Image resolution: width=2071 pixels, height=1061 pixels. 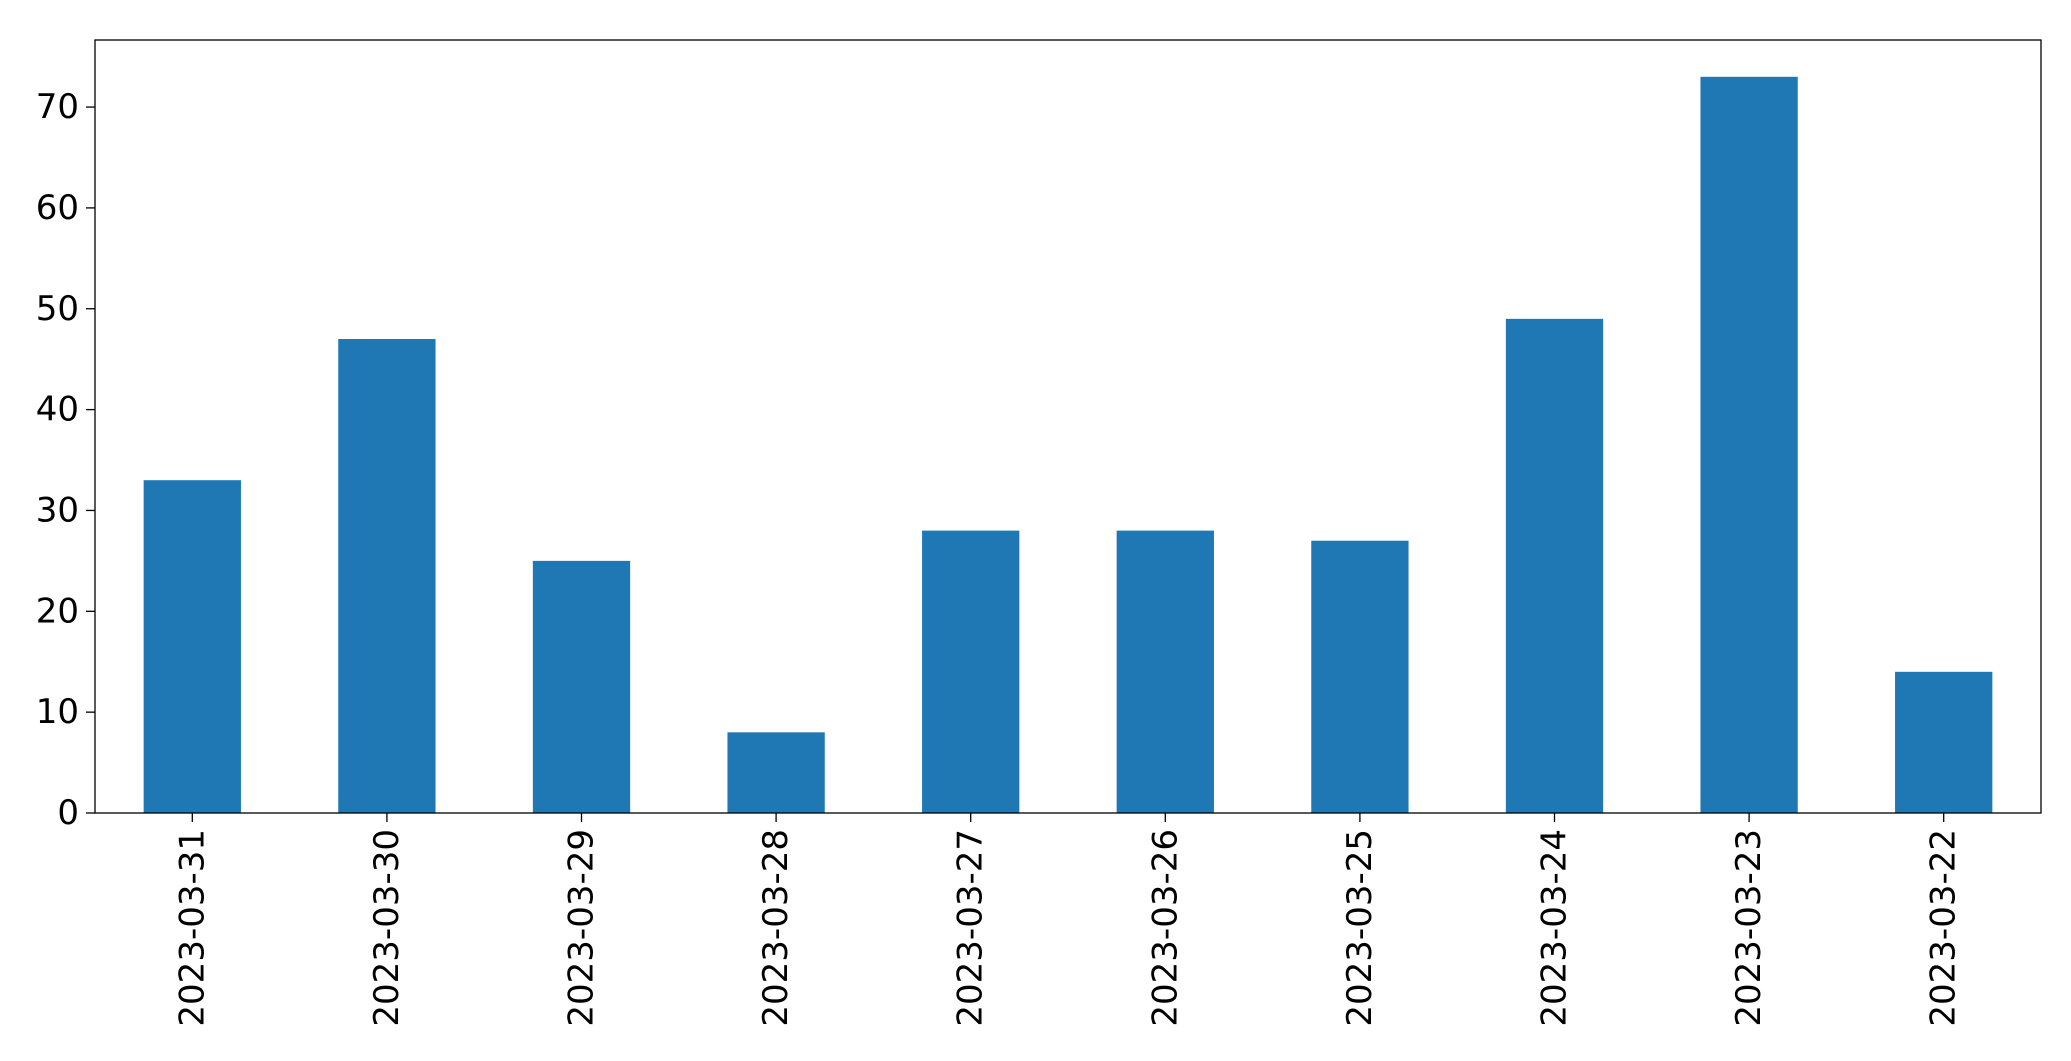 What do you see at coordinates (192, 928) in the screenshot?
I see `x-tick-label: 2023-03-31` at bounding box center [192, 928].